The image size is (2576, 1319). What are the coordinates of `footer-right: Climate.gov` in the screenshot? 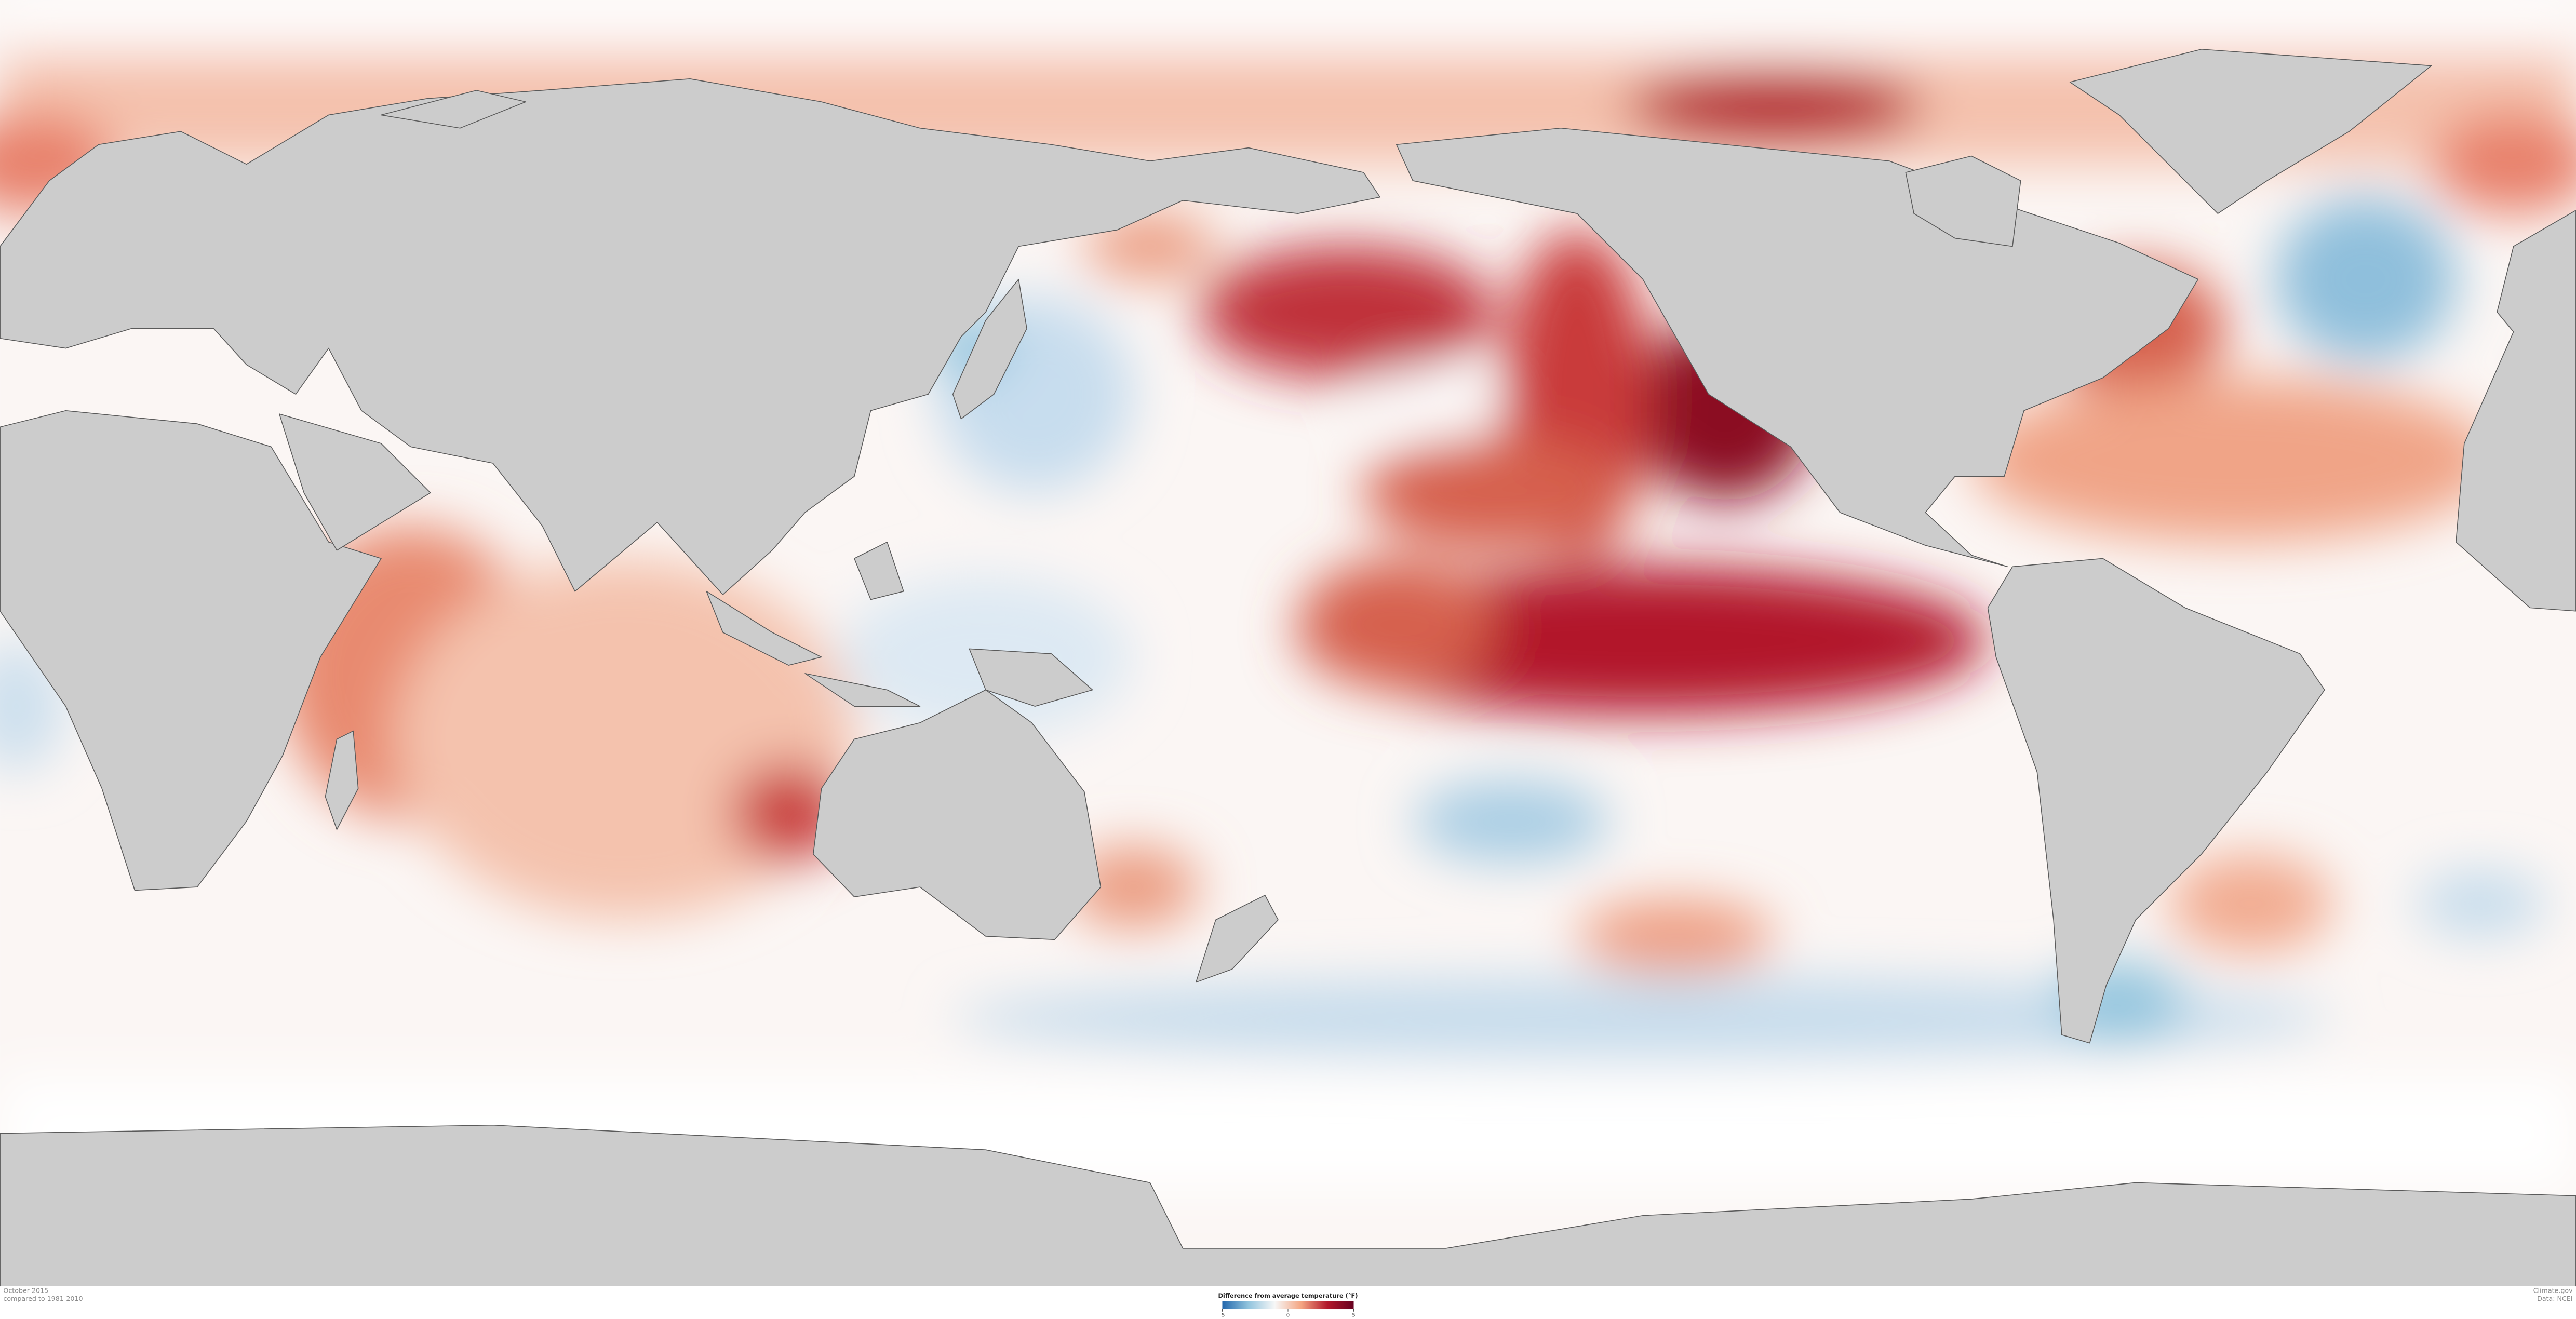 It's located at (2553, 1290).